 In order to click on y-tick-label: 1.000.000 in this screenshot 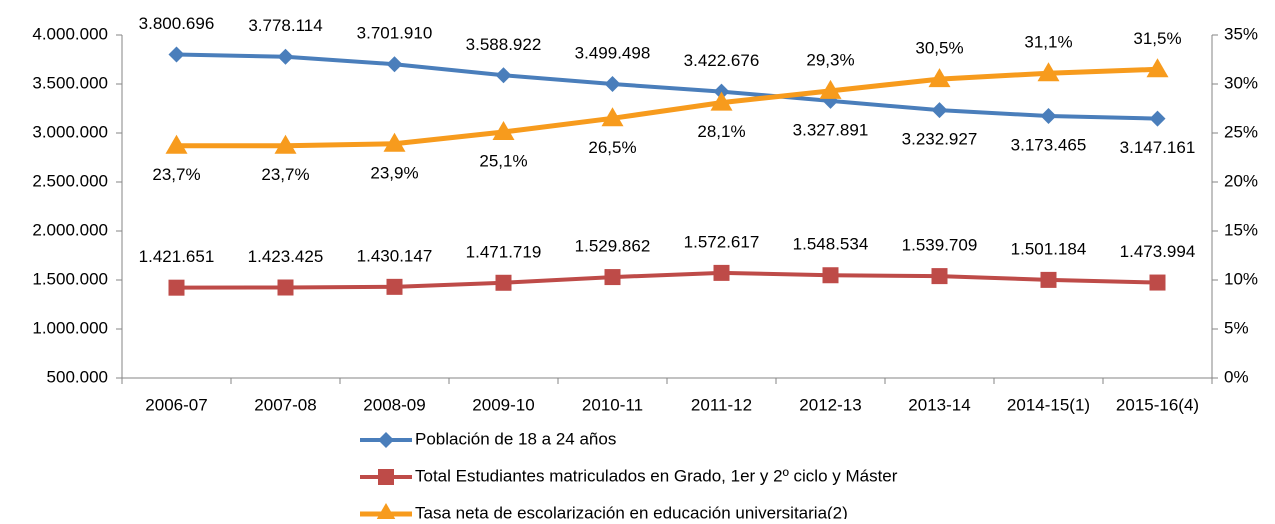, I will do `click(70, 327)`.